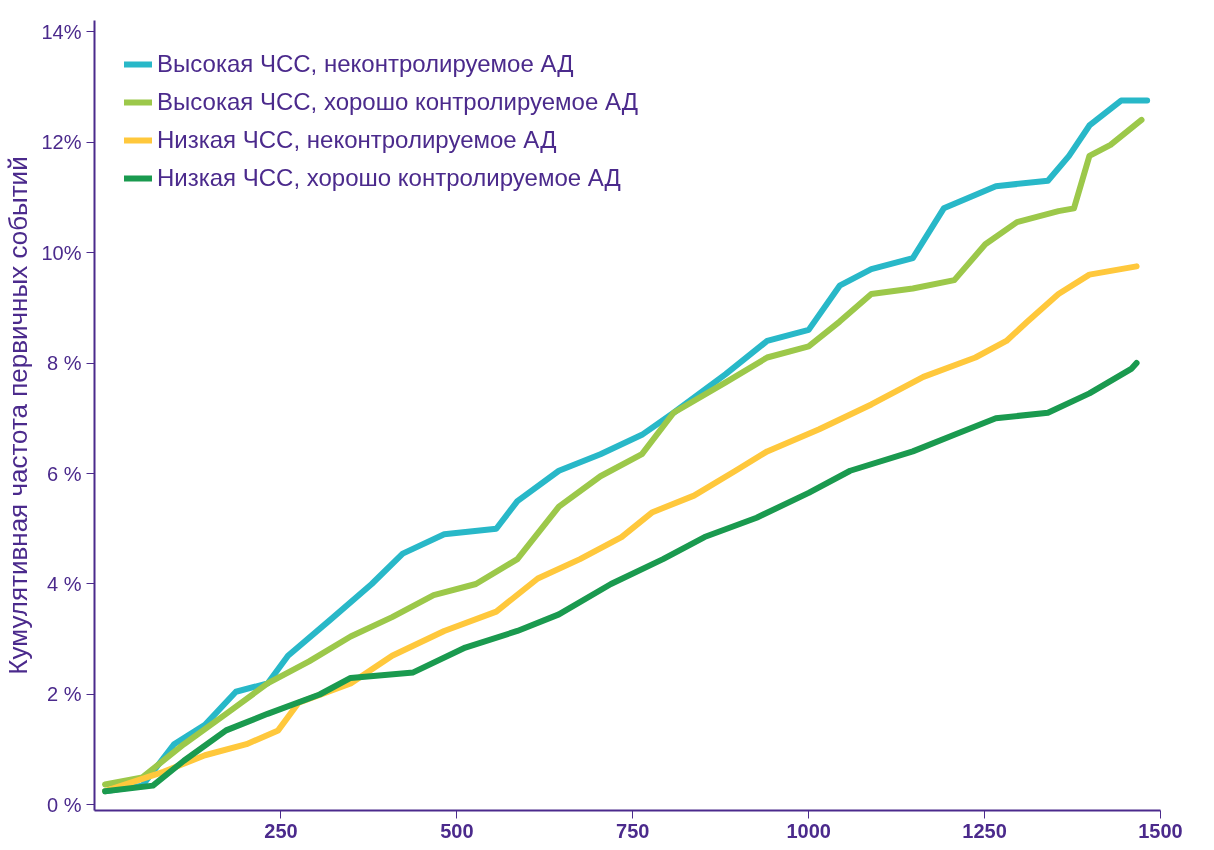 This screenshot has width=1214, height=850. What do you see at coordinates (18, 415) in the screenshot?
I see `y-axis-title: Кумулятивная частота первичных событий` at bounding box center [18, 415].